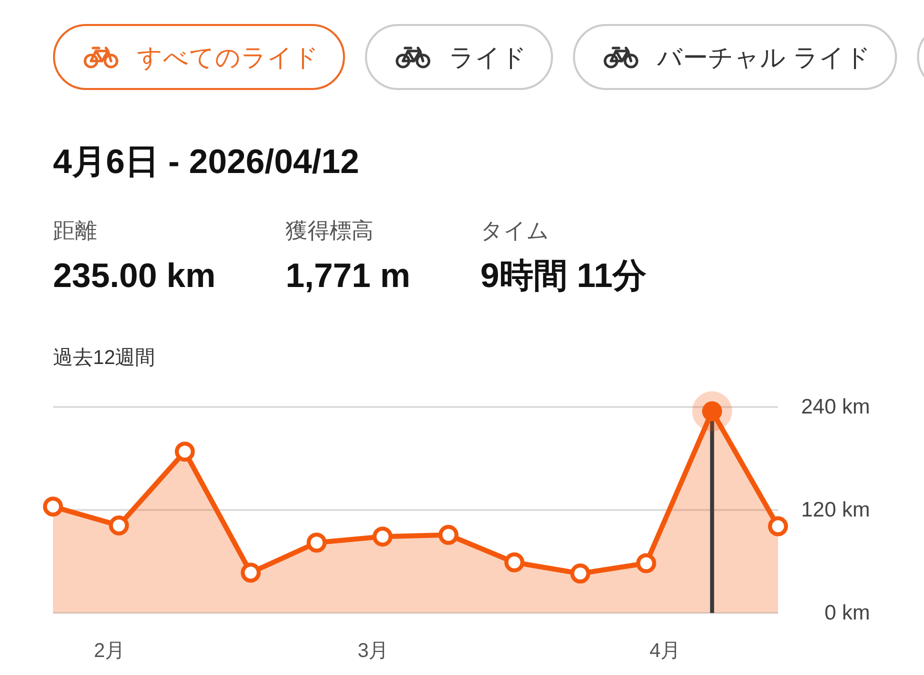 The height and width of the screenshot is (675, 924). What do you see at coordinates (563, 276) in the screenshot?
I see `text: 9時間 11分` at bounding box center [563, 276].